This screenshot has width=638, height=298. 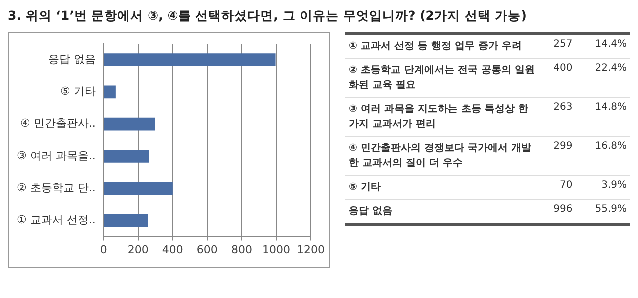 I want to click on text: 55.9%, so click(x=611, y=210).